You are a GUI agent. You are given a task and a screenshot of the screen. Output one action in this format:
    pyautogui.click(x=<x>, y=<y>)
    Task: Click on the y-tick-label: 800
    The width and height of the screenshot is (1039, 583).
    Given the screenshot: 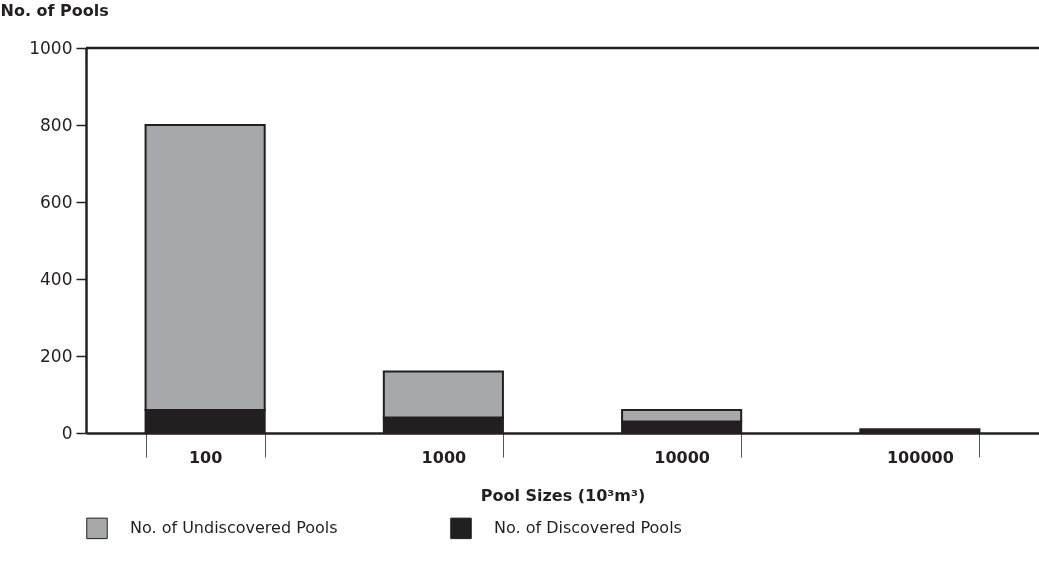 What is the action you would take?
    pyautogui.click(x=56, y=124)
    